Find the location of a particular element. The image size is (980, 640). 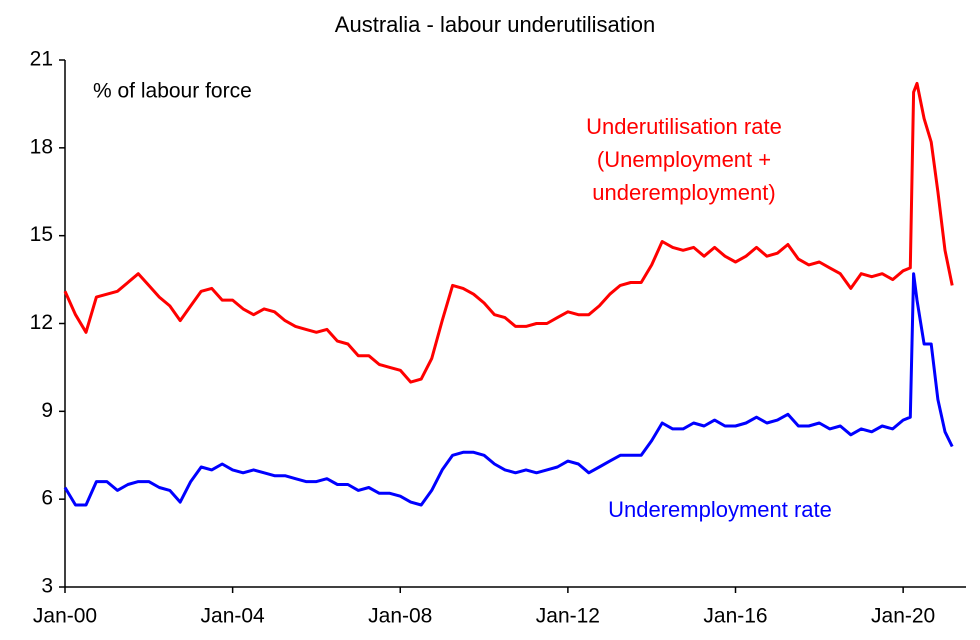

series-label: Underemployment rate is located at coordinates (720, 509).